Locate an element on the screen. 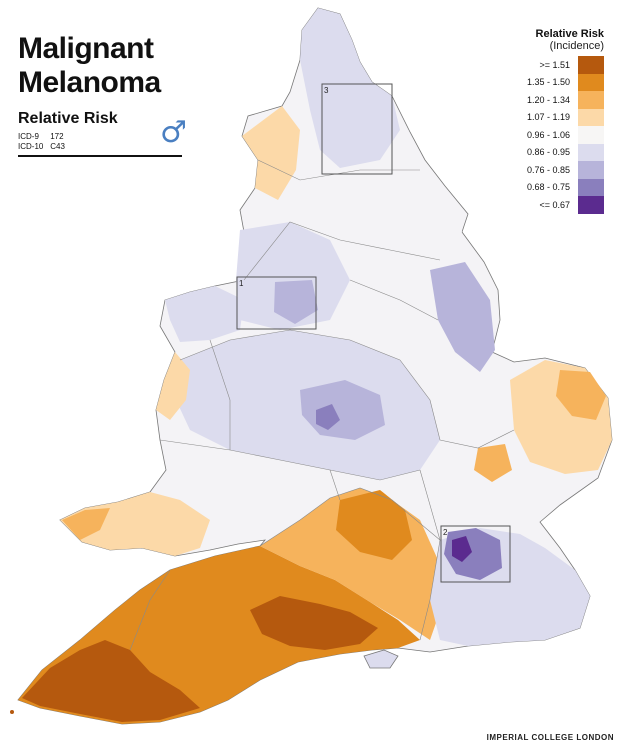 This screenshot has height=750, width=624. icd10-label: ICD-10 is located at coordinates (31, 146).